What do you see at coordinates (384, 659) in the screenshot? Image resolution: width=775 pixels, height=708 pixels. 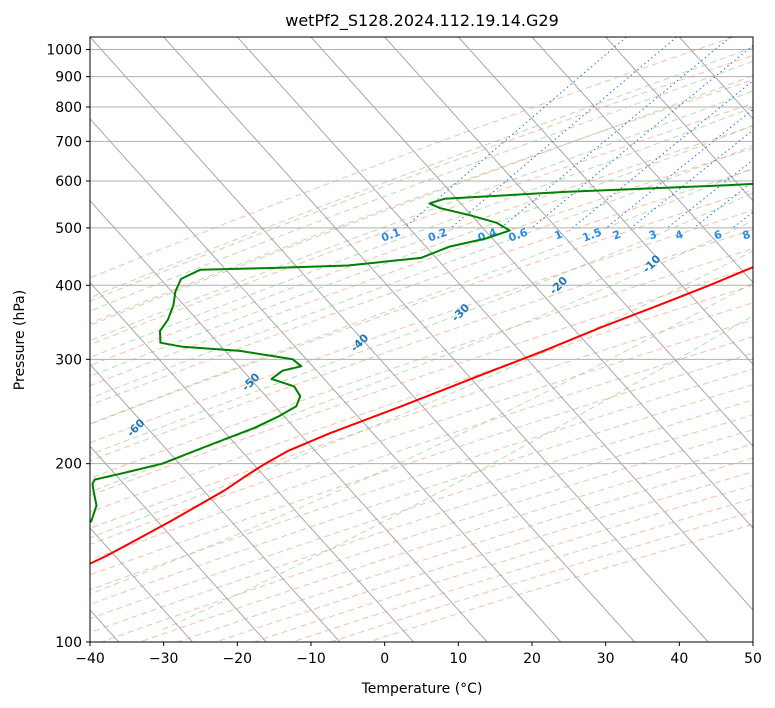 I see `x-tick-label: 0` at bounding box center [384, 659].